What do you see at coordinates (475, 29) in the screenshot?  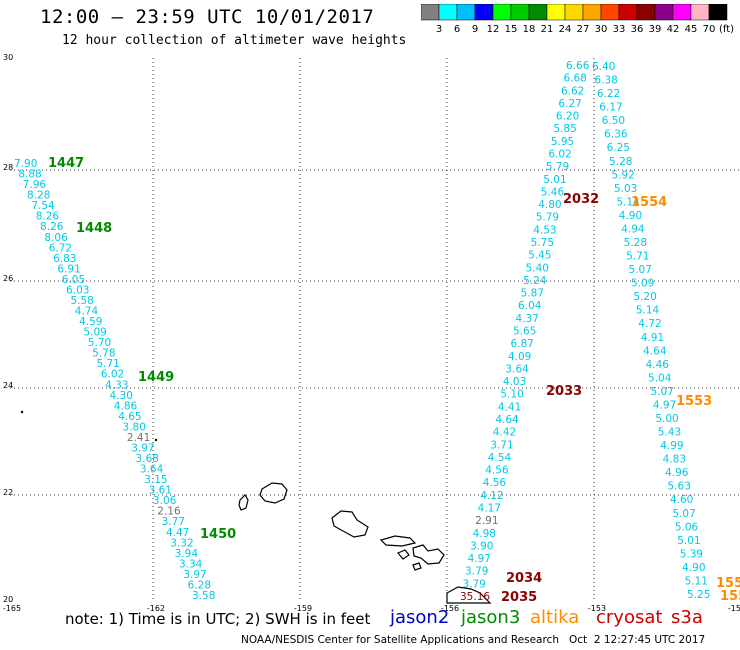 I see `colorbar-label: 9` at bounding box center [475, 29].